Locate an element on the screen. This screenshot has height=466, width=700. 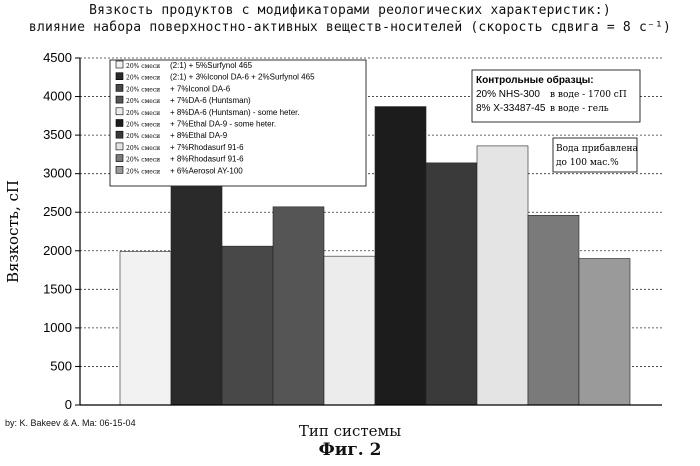
y-tick-label-3500: 3500 is located at coordinates (57, 134).